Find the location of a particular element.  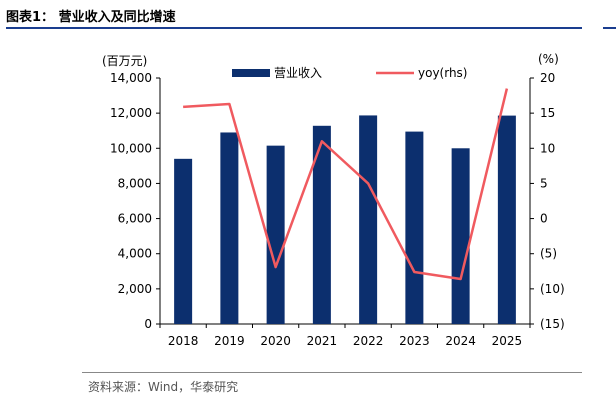

x-tick-label: 2020 is located at coordinates (275, 341).